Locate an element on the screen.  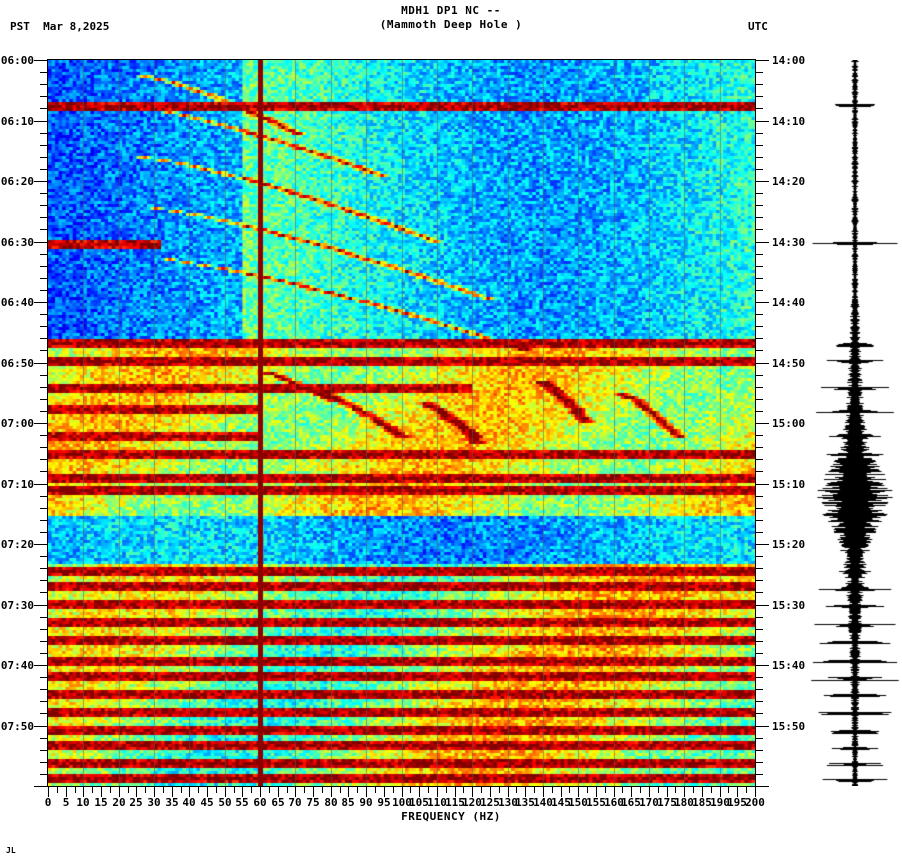
time-label-pst-06:40: 06:40 is located at coordinates (17, 302).